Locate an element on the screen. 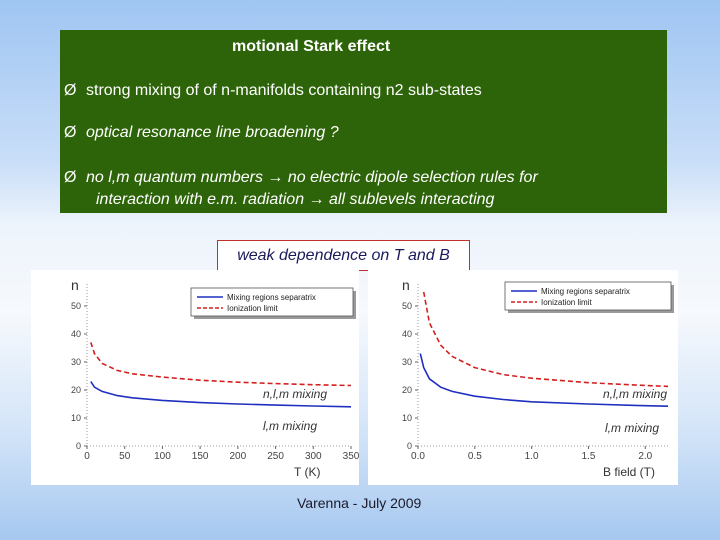  slide-title: motional Stark effect is located at coordinates (311, 46).